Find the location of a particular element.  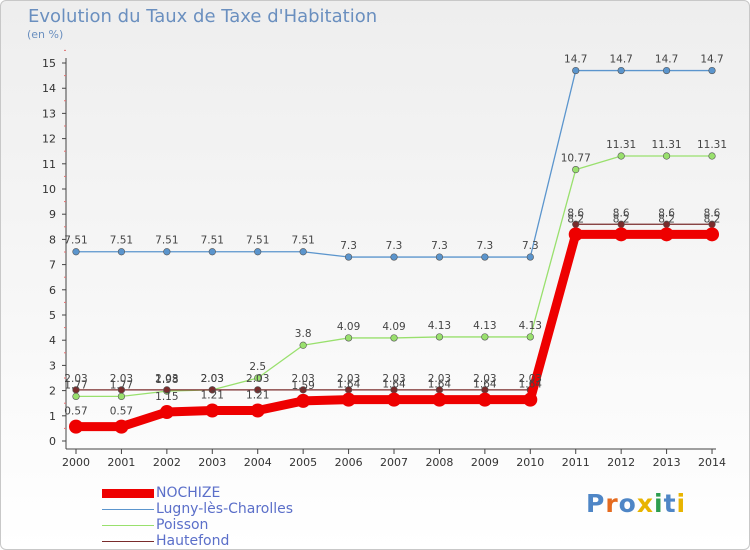

x-tick-label: 2011 is located at coordinates (576, 462).